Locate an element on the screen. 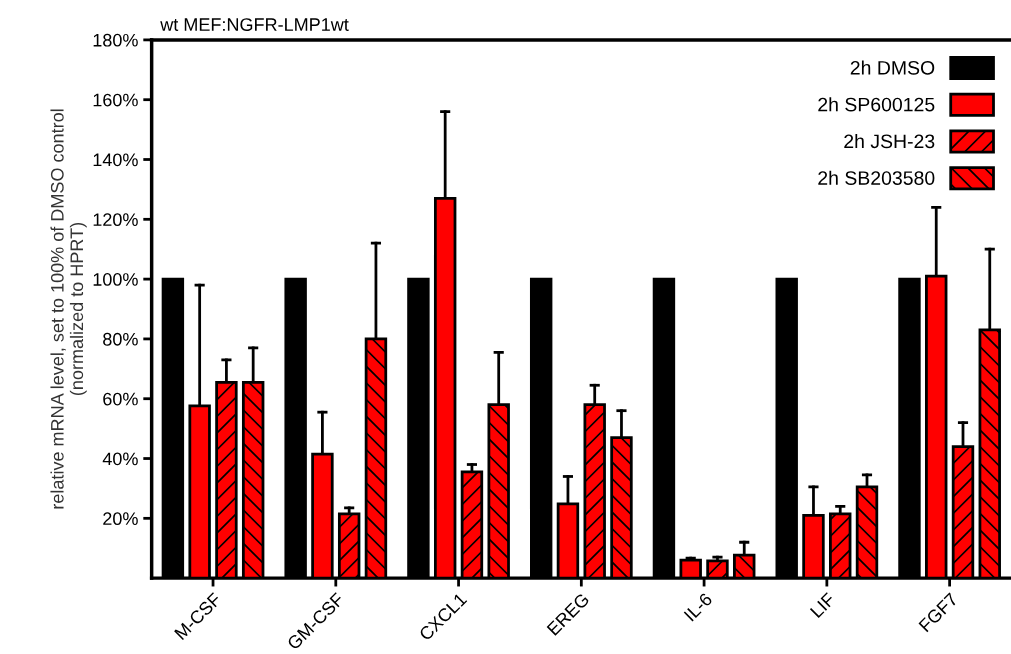 The height and width of the screenshot is (654, 1011). legend-label: 2h DMSO is located at coordinates (892, 67).